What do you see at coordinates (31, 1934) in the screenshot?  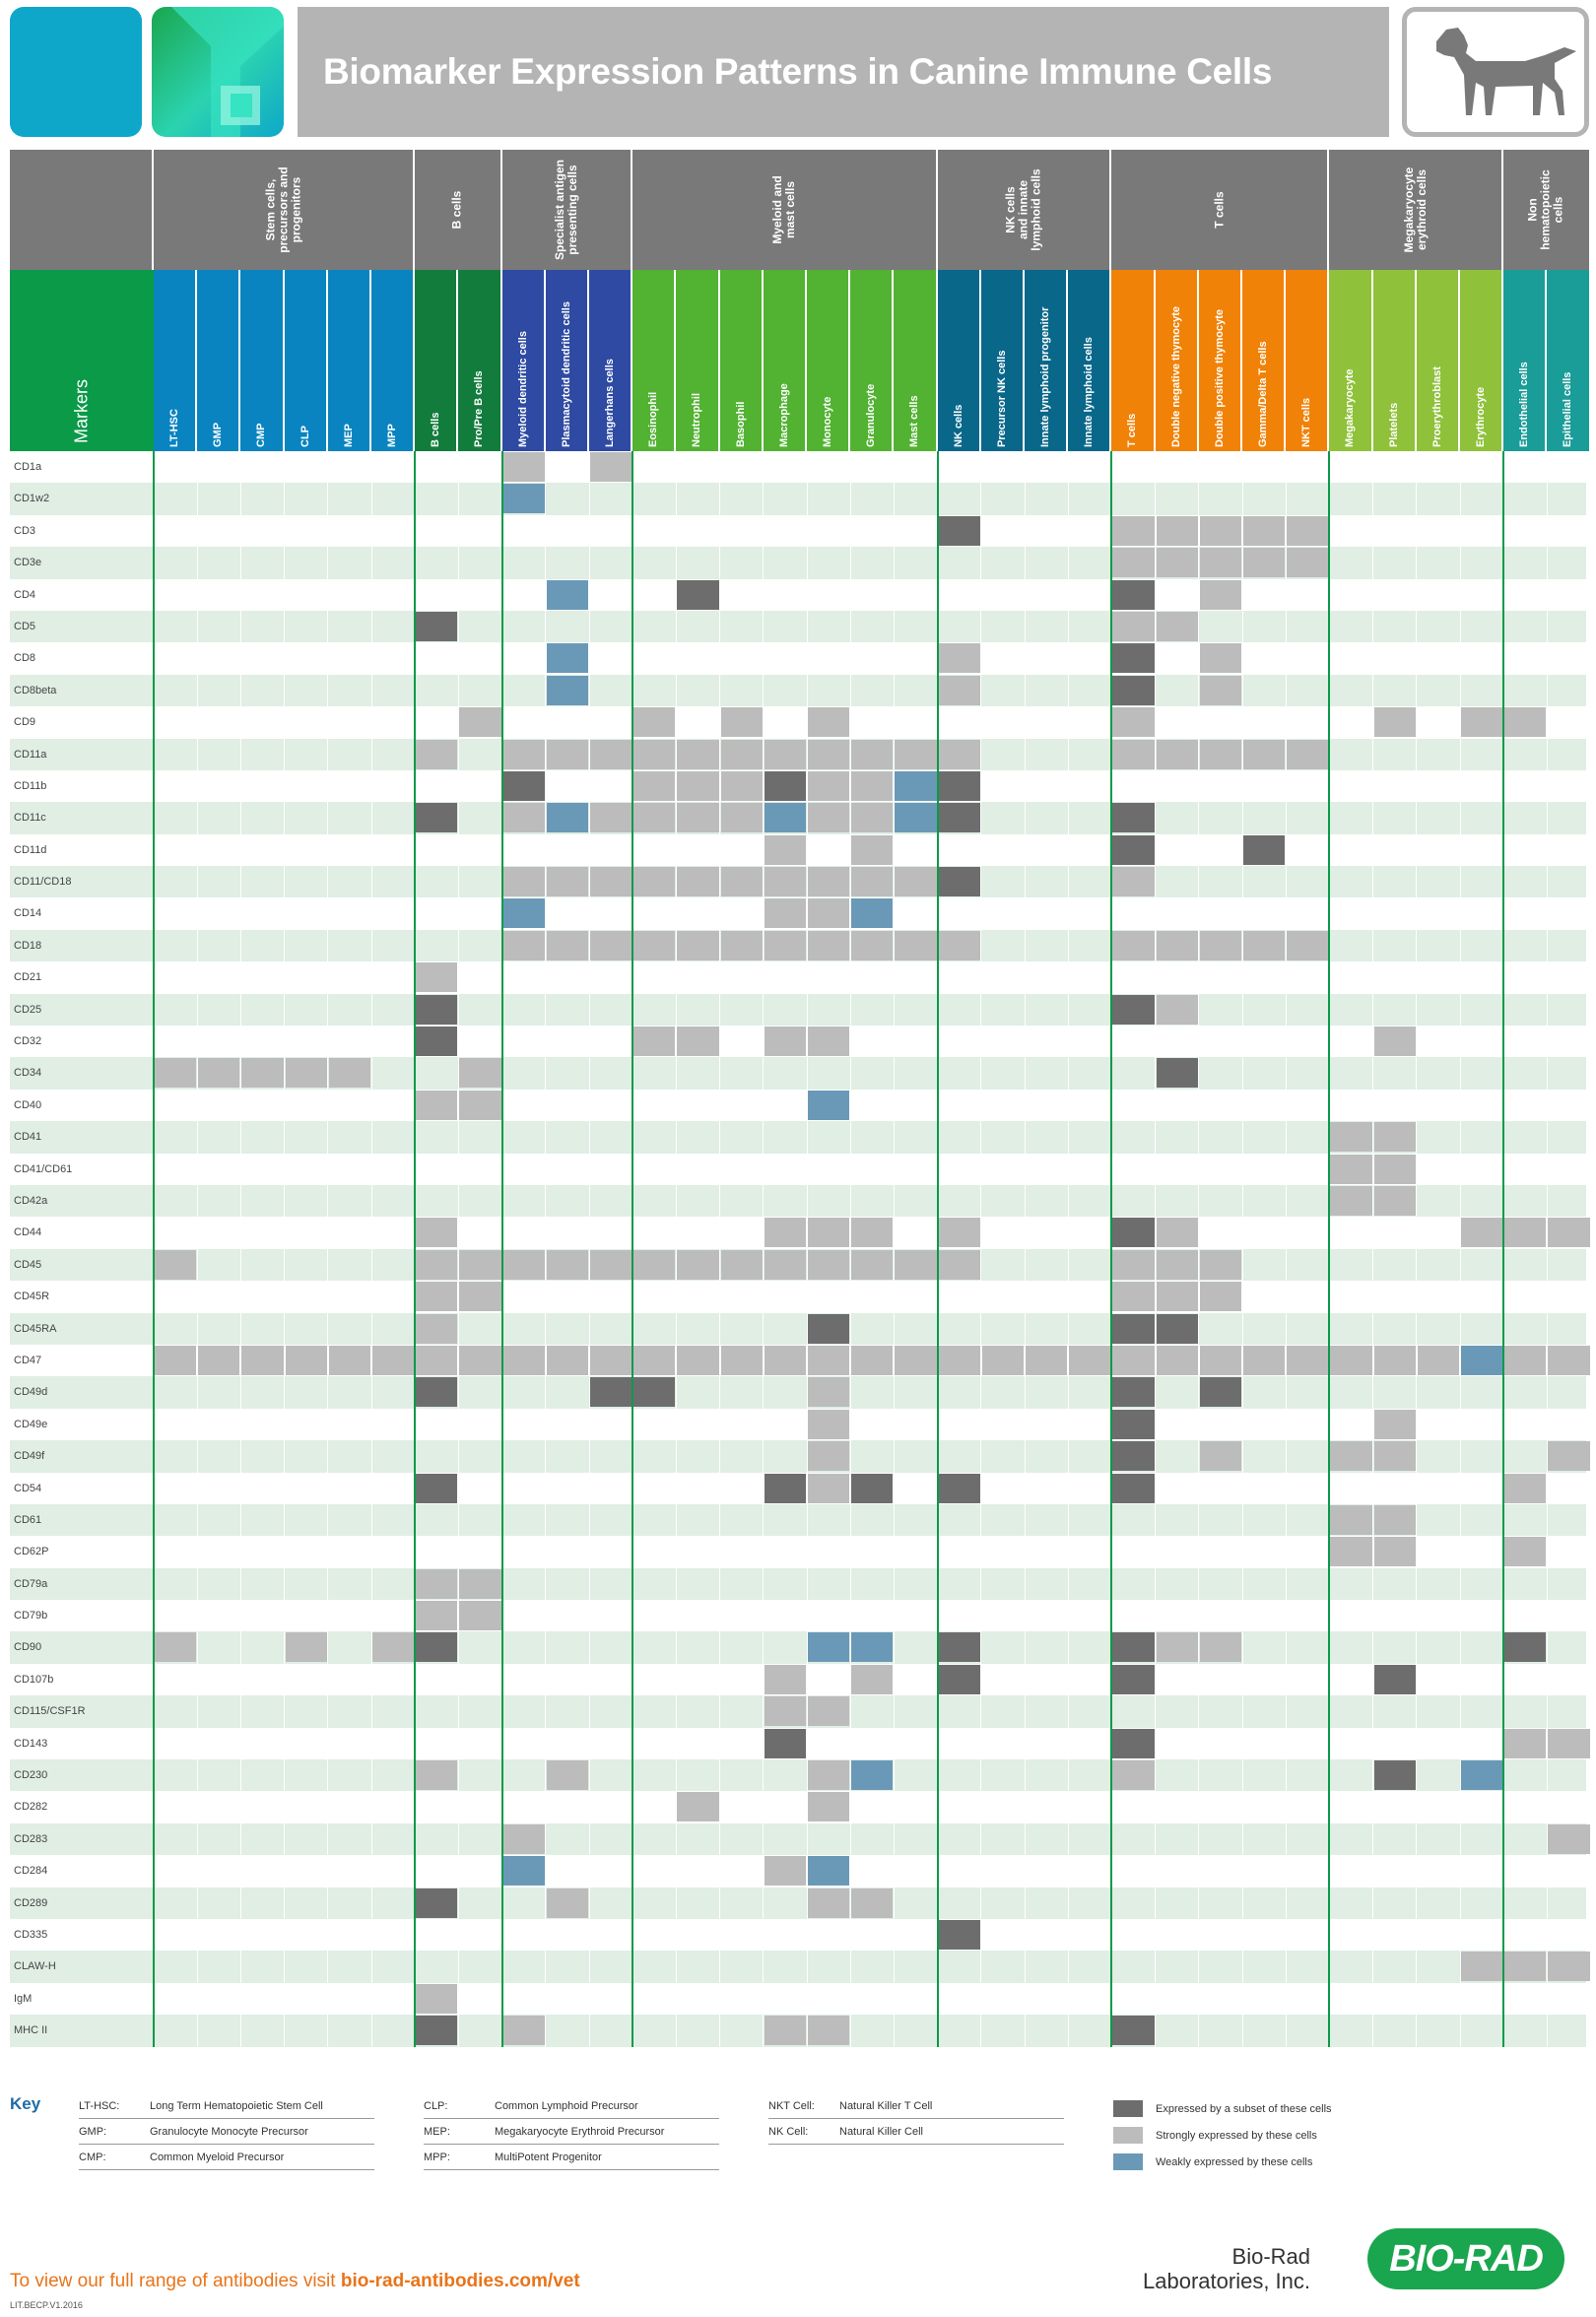 I see `marker-label: CD335` at bounding box center [31, 1934].